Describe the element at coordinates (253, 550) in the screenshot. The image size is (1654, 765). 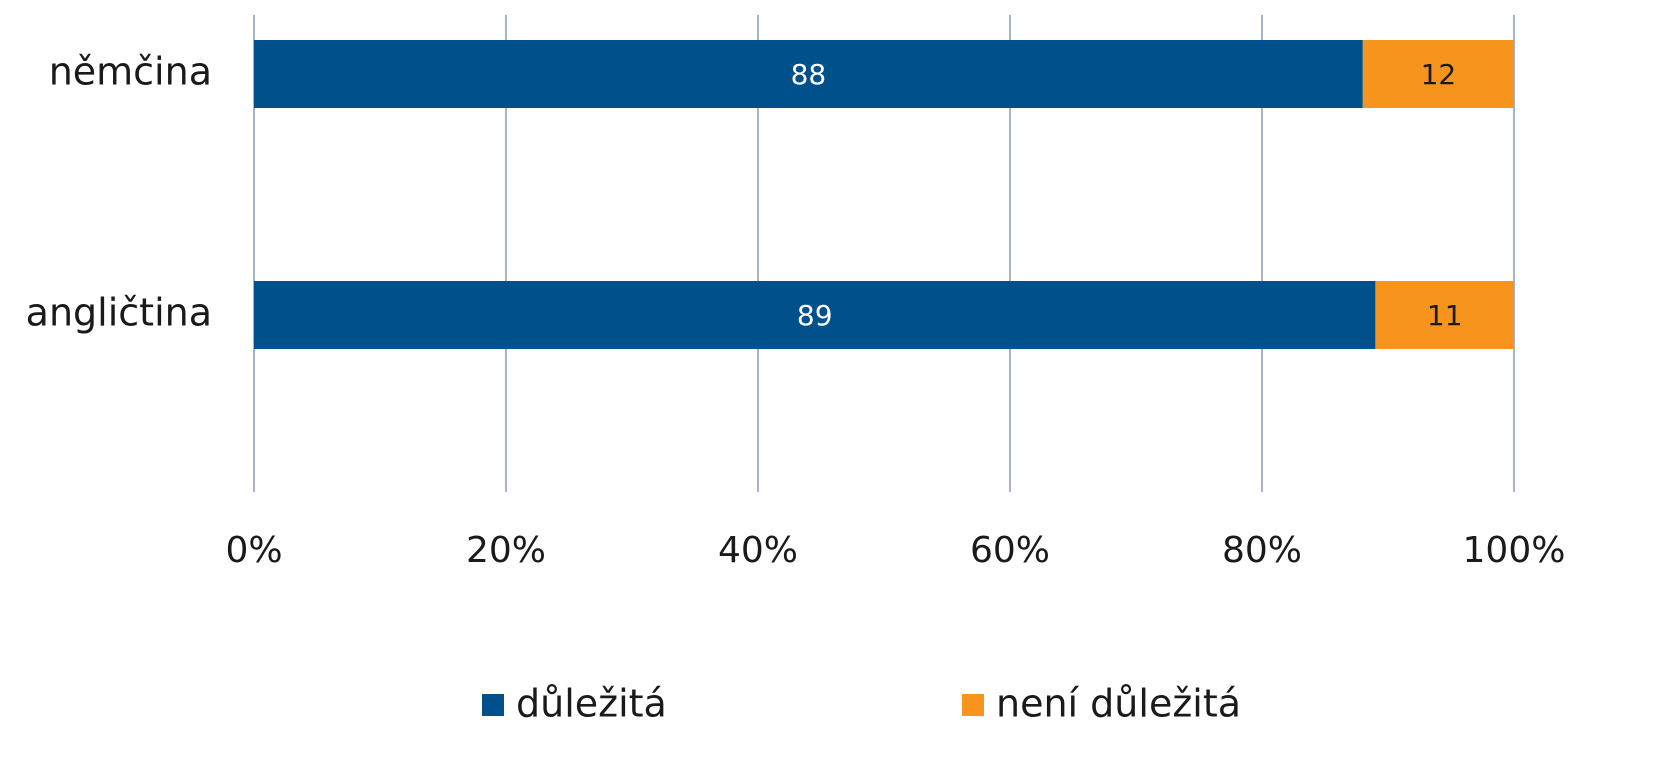
I see `x-tick-label: 0%` at that location.